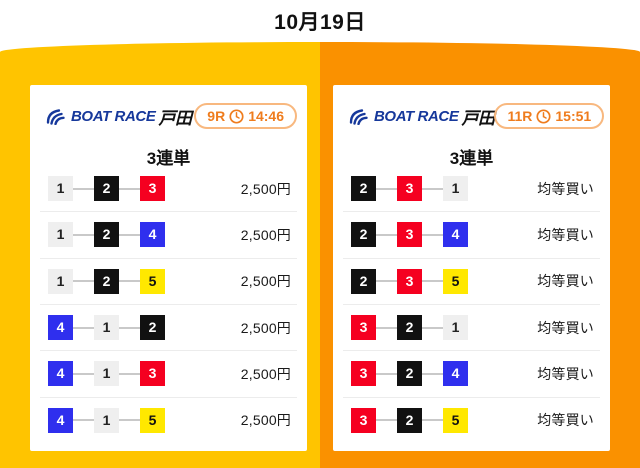  Describe the element at coordinates (520, 116) in the screenshot. I see `race-number: 11R` at that location.